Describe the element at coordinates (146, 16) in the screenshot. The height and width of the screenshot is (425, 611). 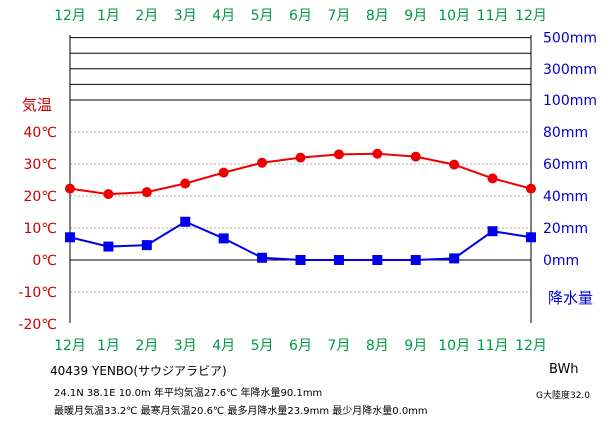
I see `month-label-top: 2月` at that location.